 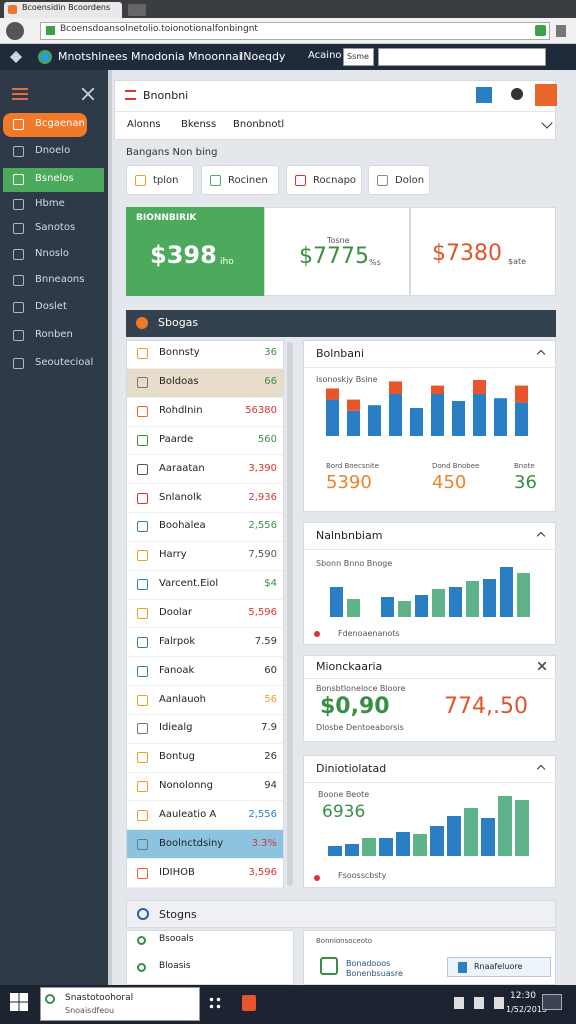 I want to click on sidebar-label: Nnoslo, so click(x=52, y=253).